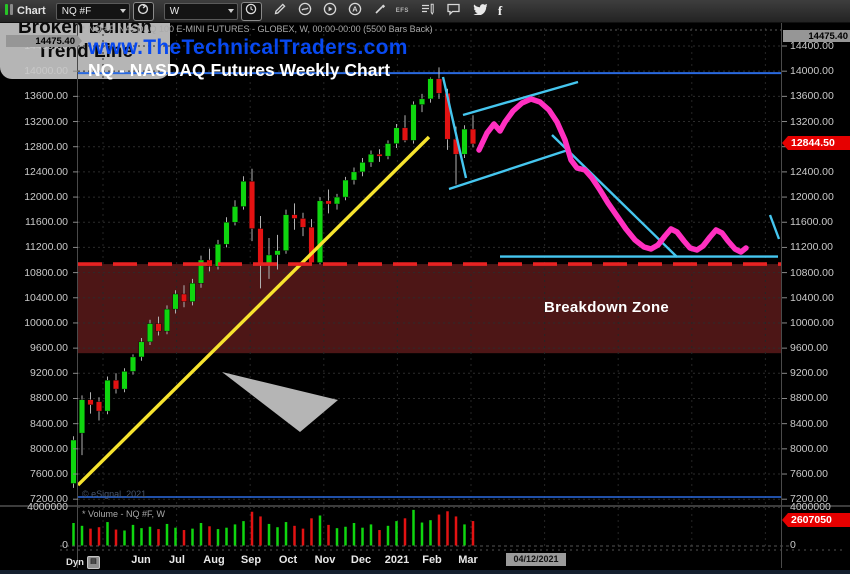 Image resolution: width=850 pixels, height=574 pixels. I want to click on facebook-share-button: f, so click(500, 11).